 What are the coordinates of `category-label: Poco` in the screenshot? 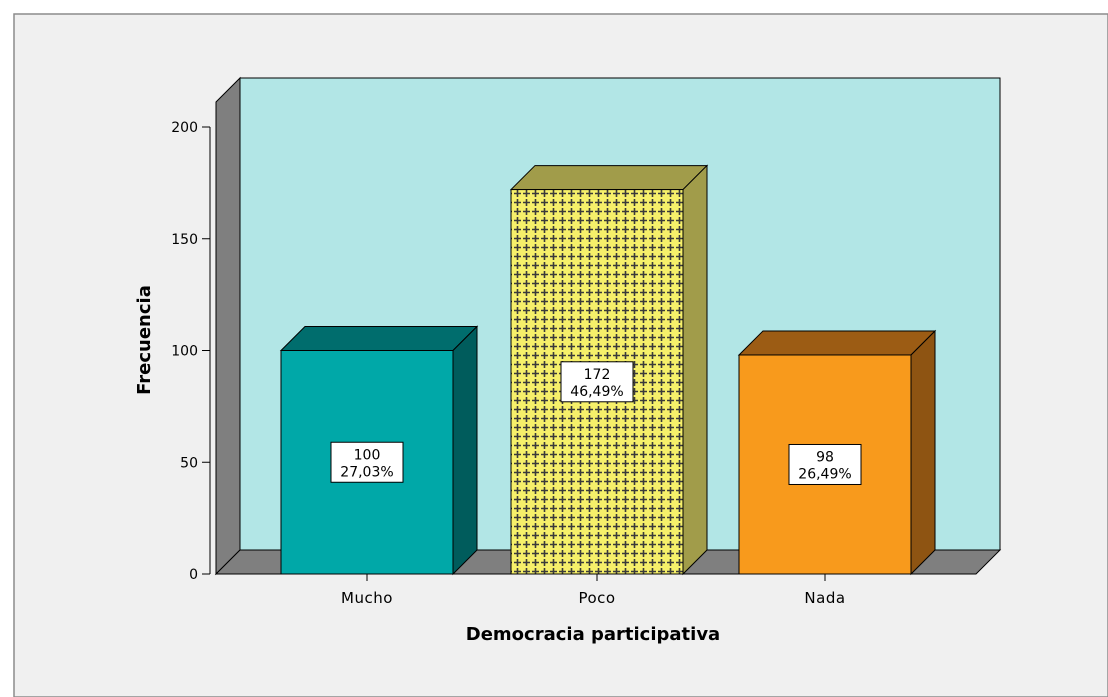 It's located at (596, 598).